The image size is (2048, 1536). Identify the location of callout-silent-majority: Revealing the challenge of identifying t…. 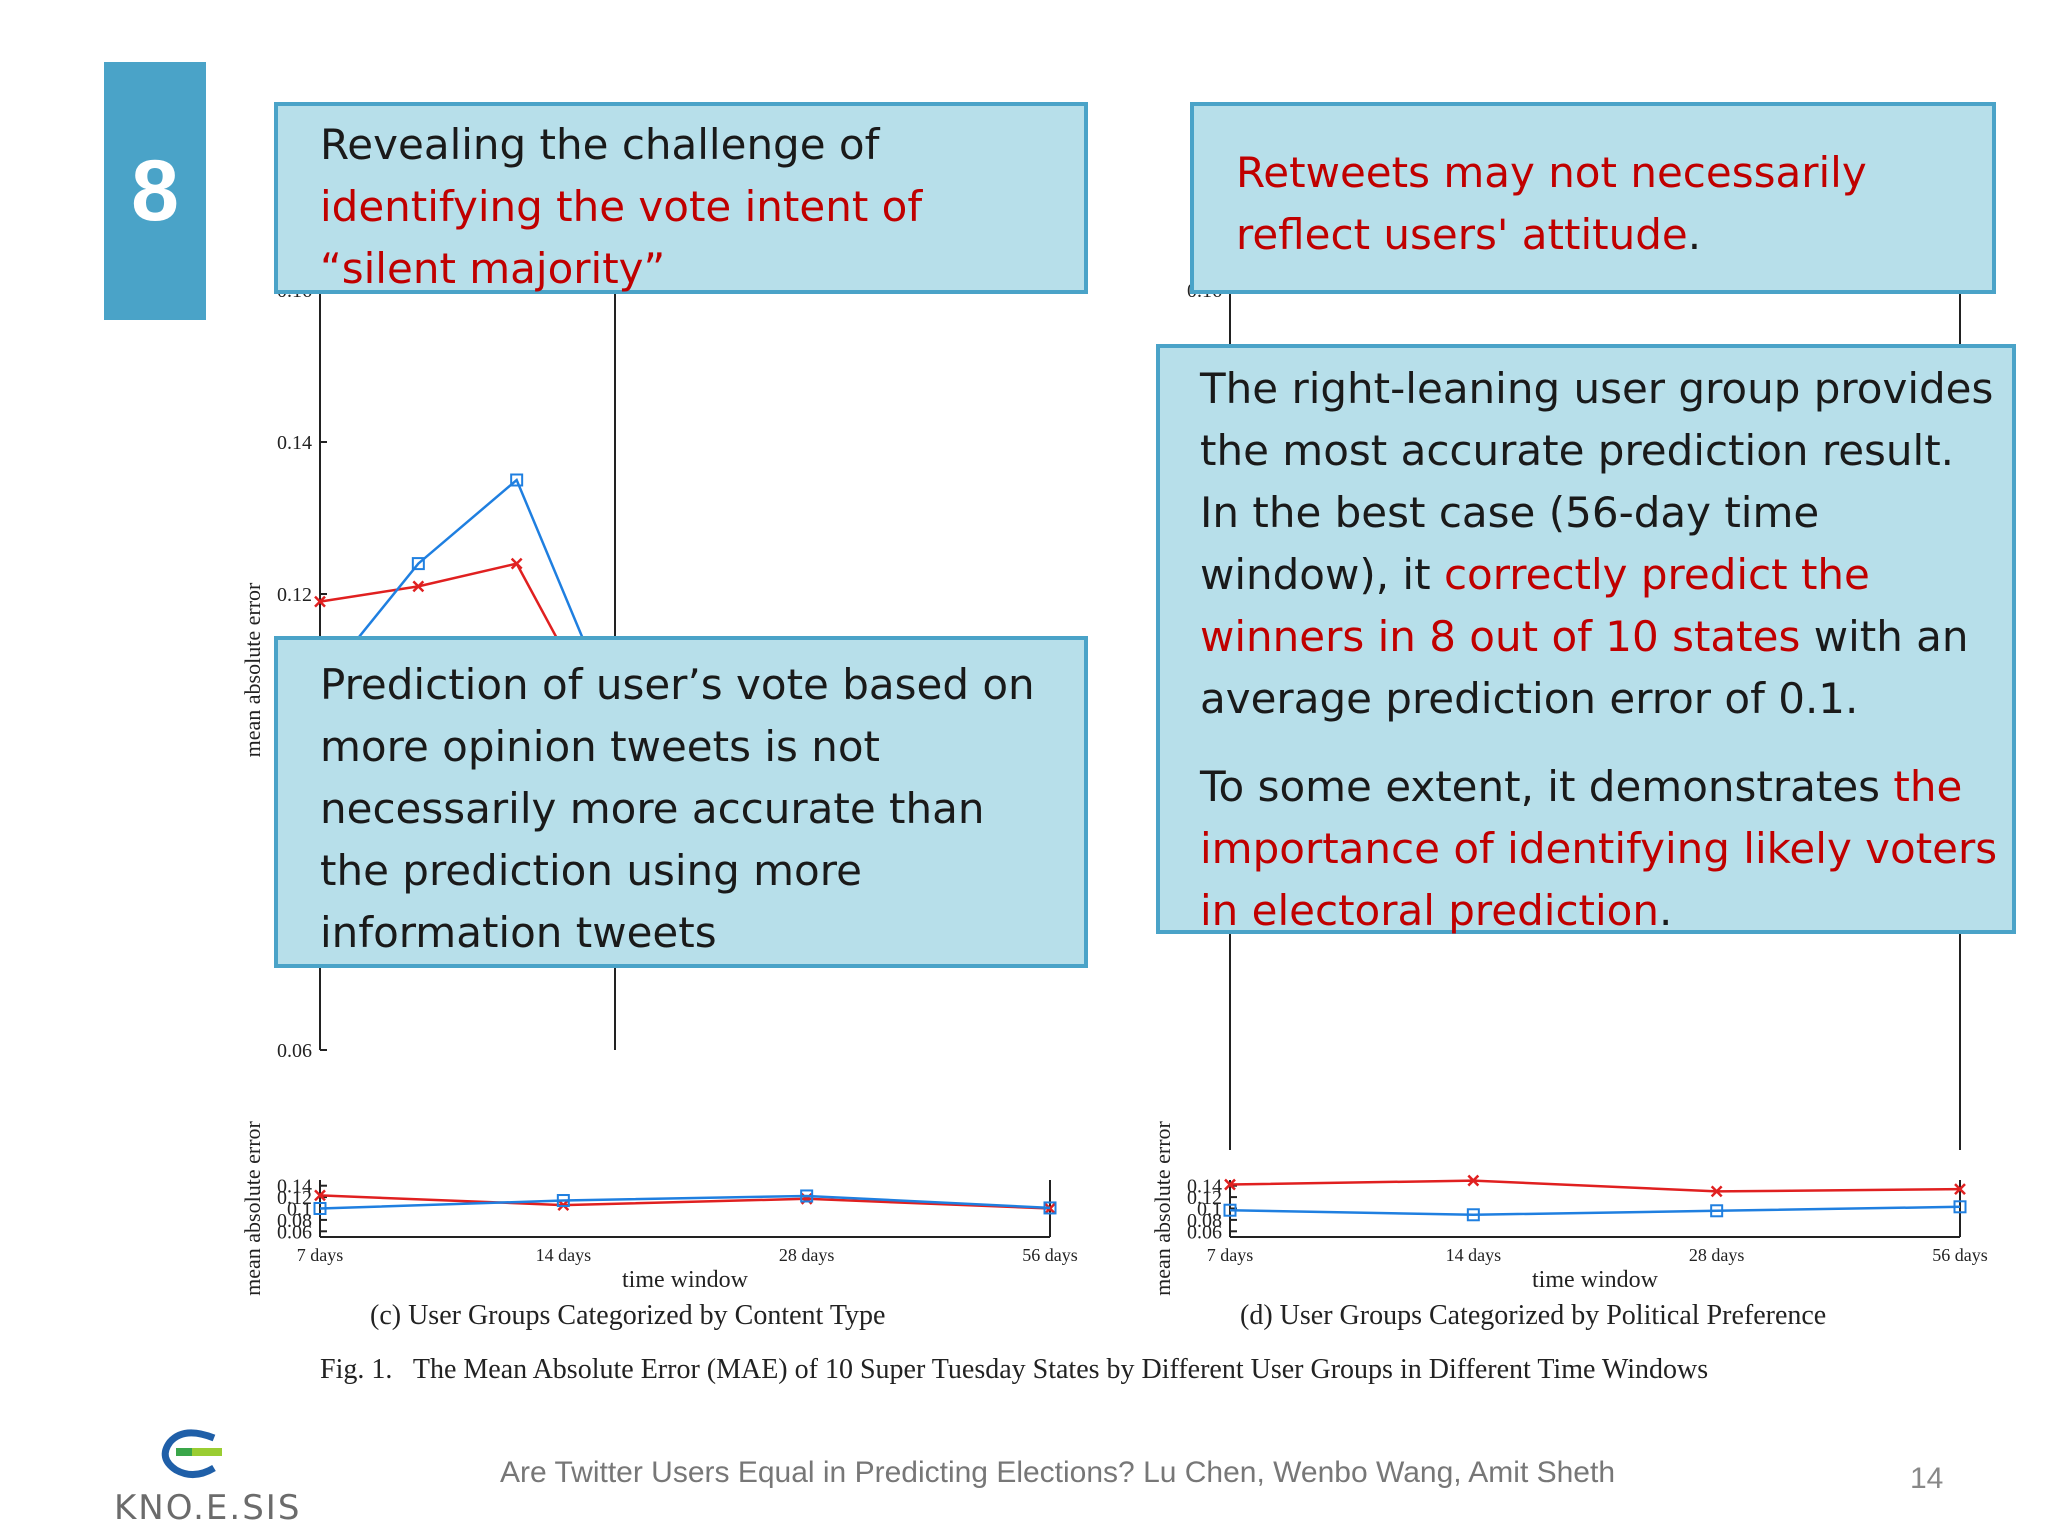
(681, 198).